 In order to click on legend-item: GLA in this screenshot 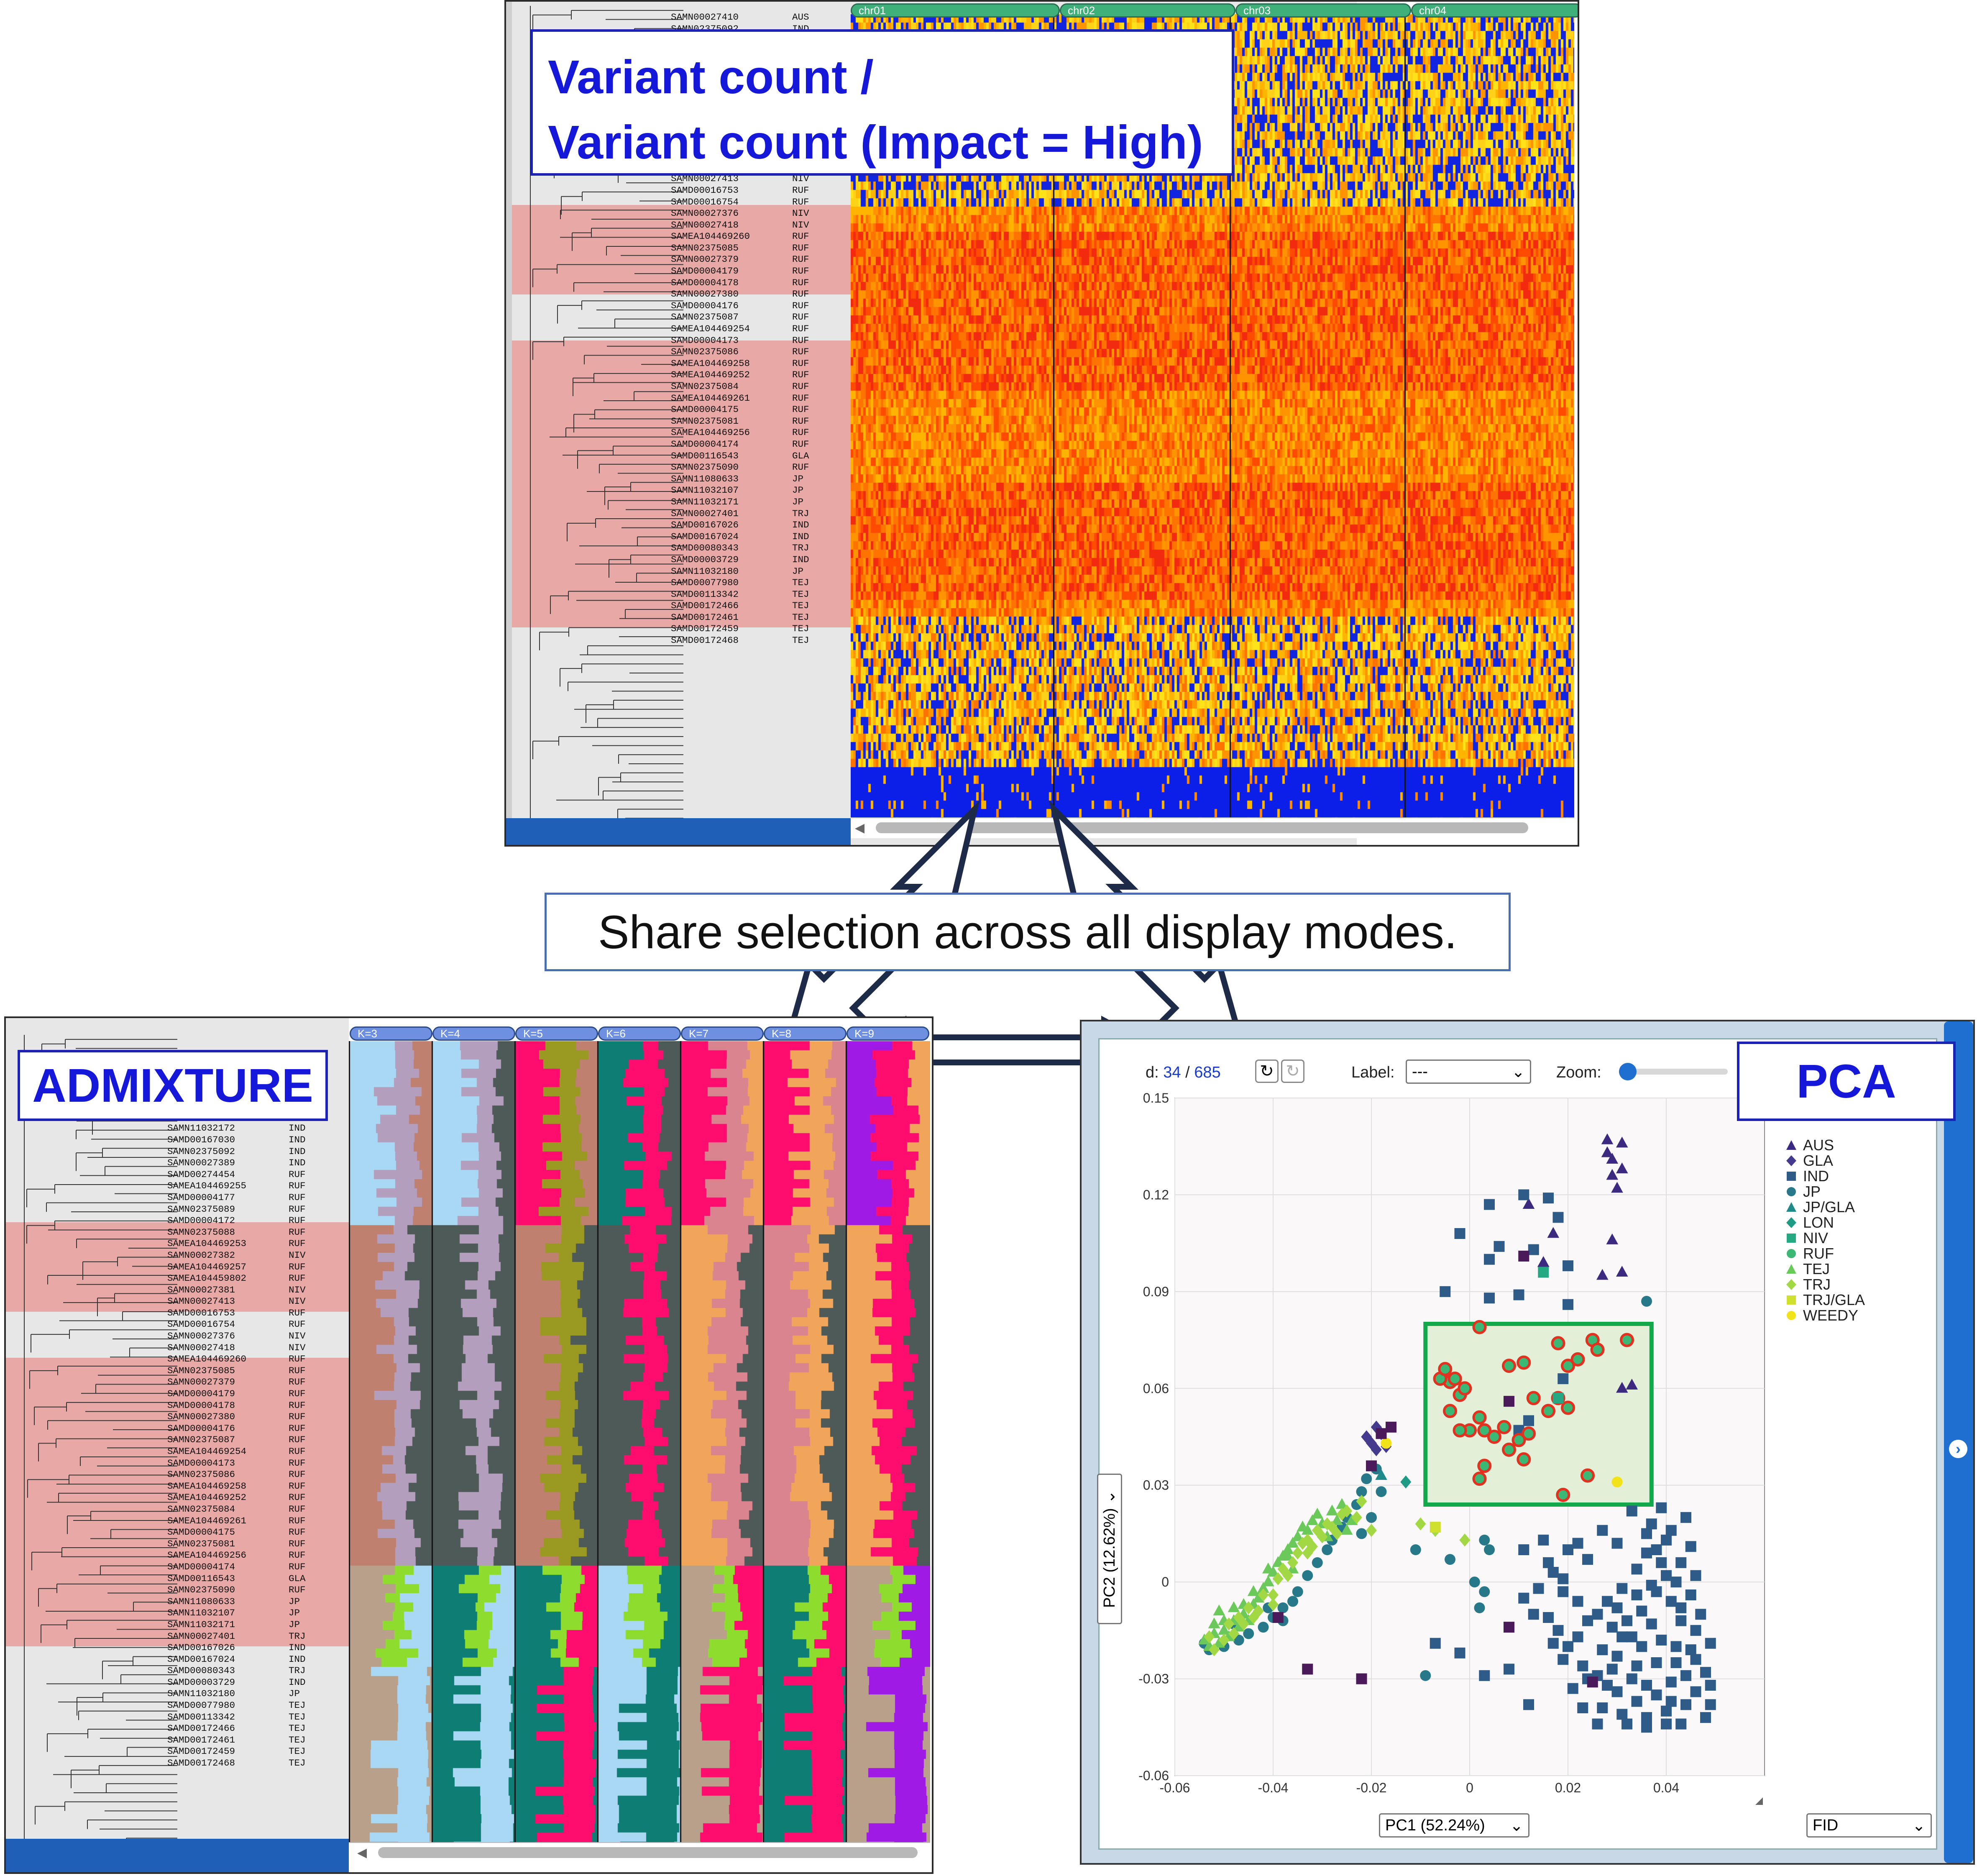, I will do `click(1809, 1161)`.